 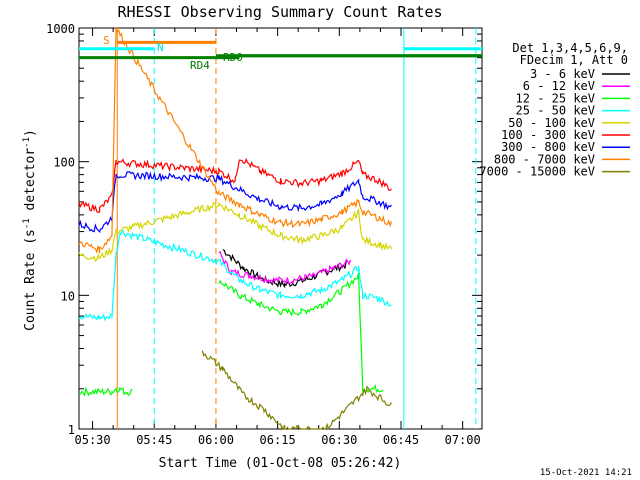 I want to click on legend-label: 7000 - 15000 keV, so click(x=537, y=172).